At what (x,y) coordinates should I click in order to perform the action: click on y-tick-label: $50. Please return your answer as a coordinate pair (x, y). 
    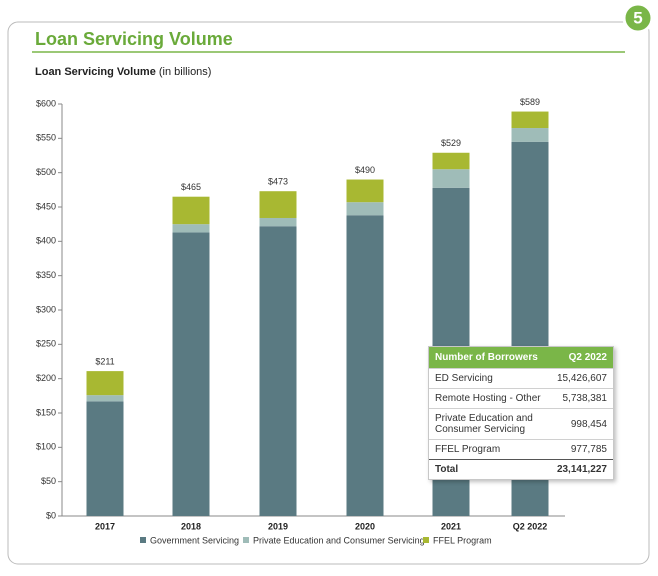
    Looking at the image, I should click on (48, 481).